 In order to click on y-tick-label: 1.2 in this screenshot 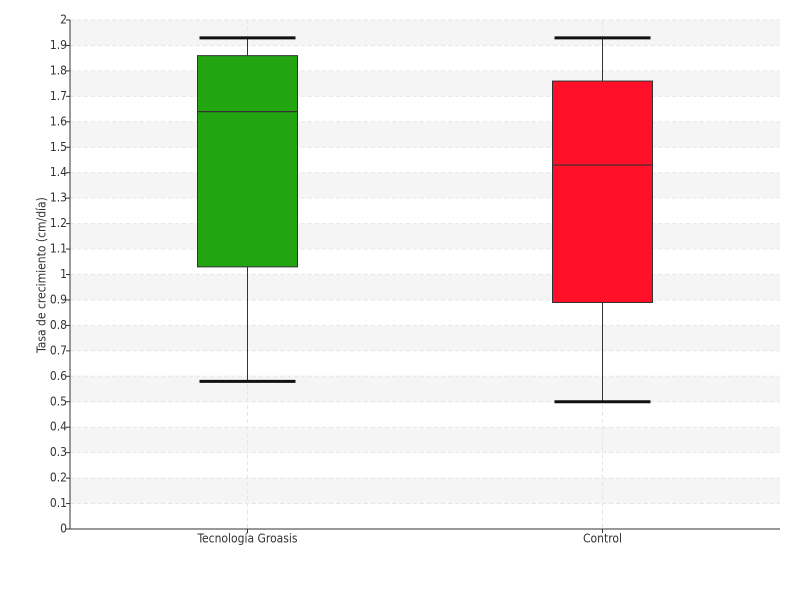, I will do `click(58, 223)`.